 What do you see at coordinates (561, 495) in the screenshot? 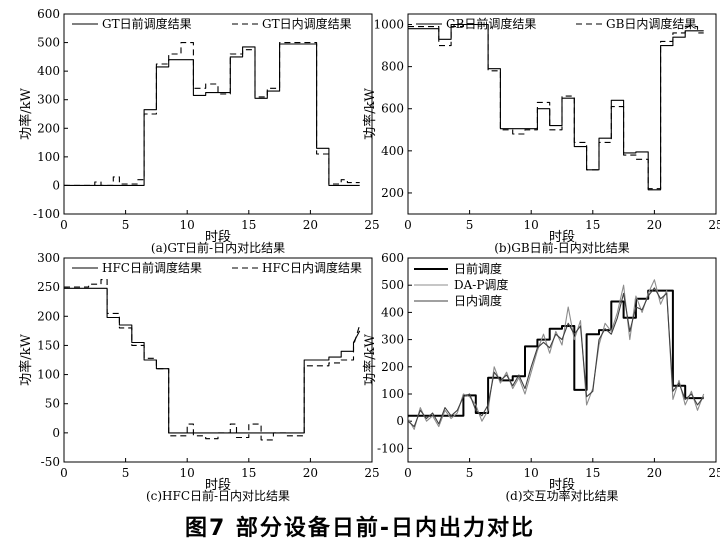
I see `panel-subtitle: (d)交互功率对比结果` at bounding box center [561, 495].